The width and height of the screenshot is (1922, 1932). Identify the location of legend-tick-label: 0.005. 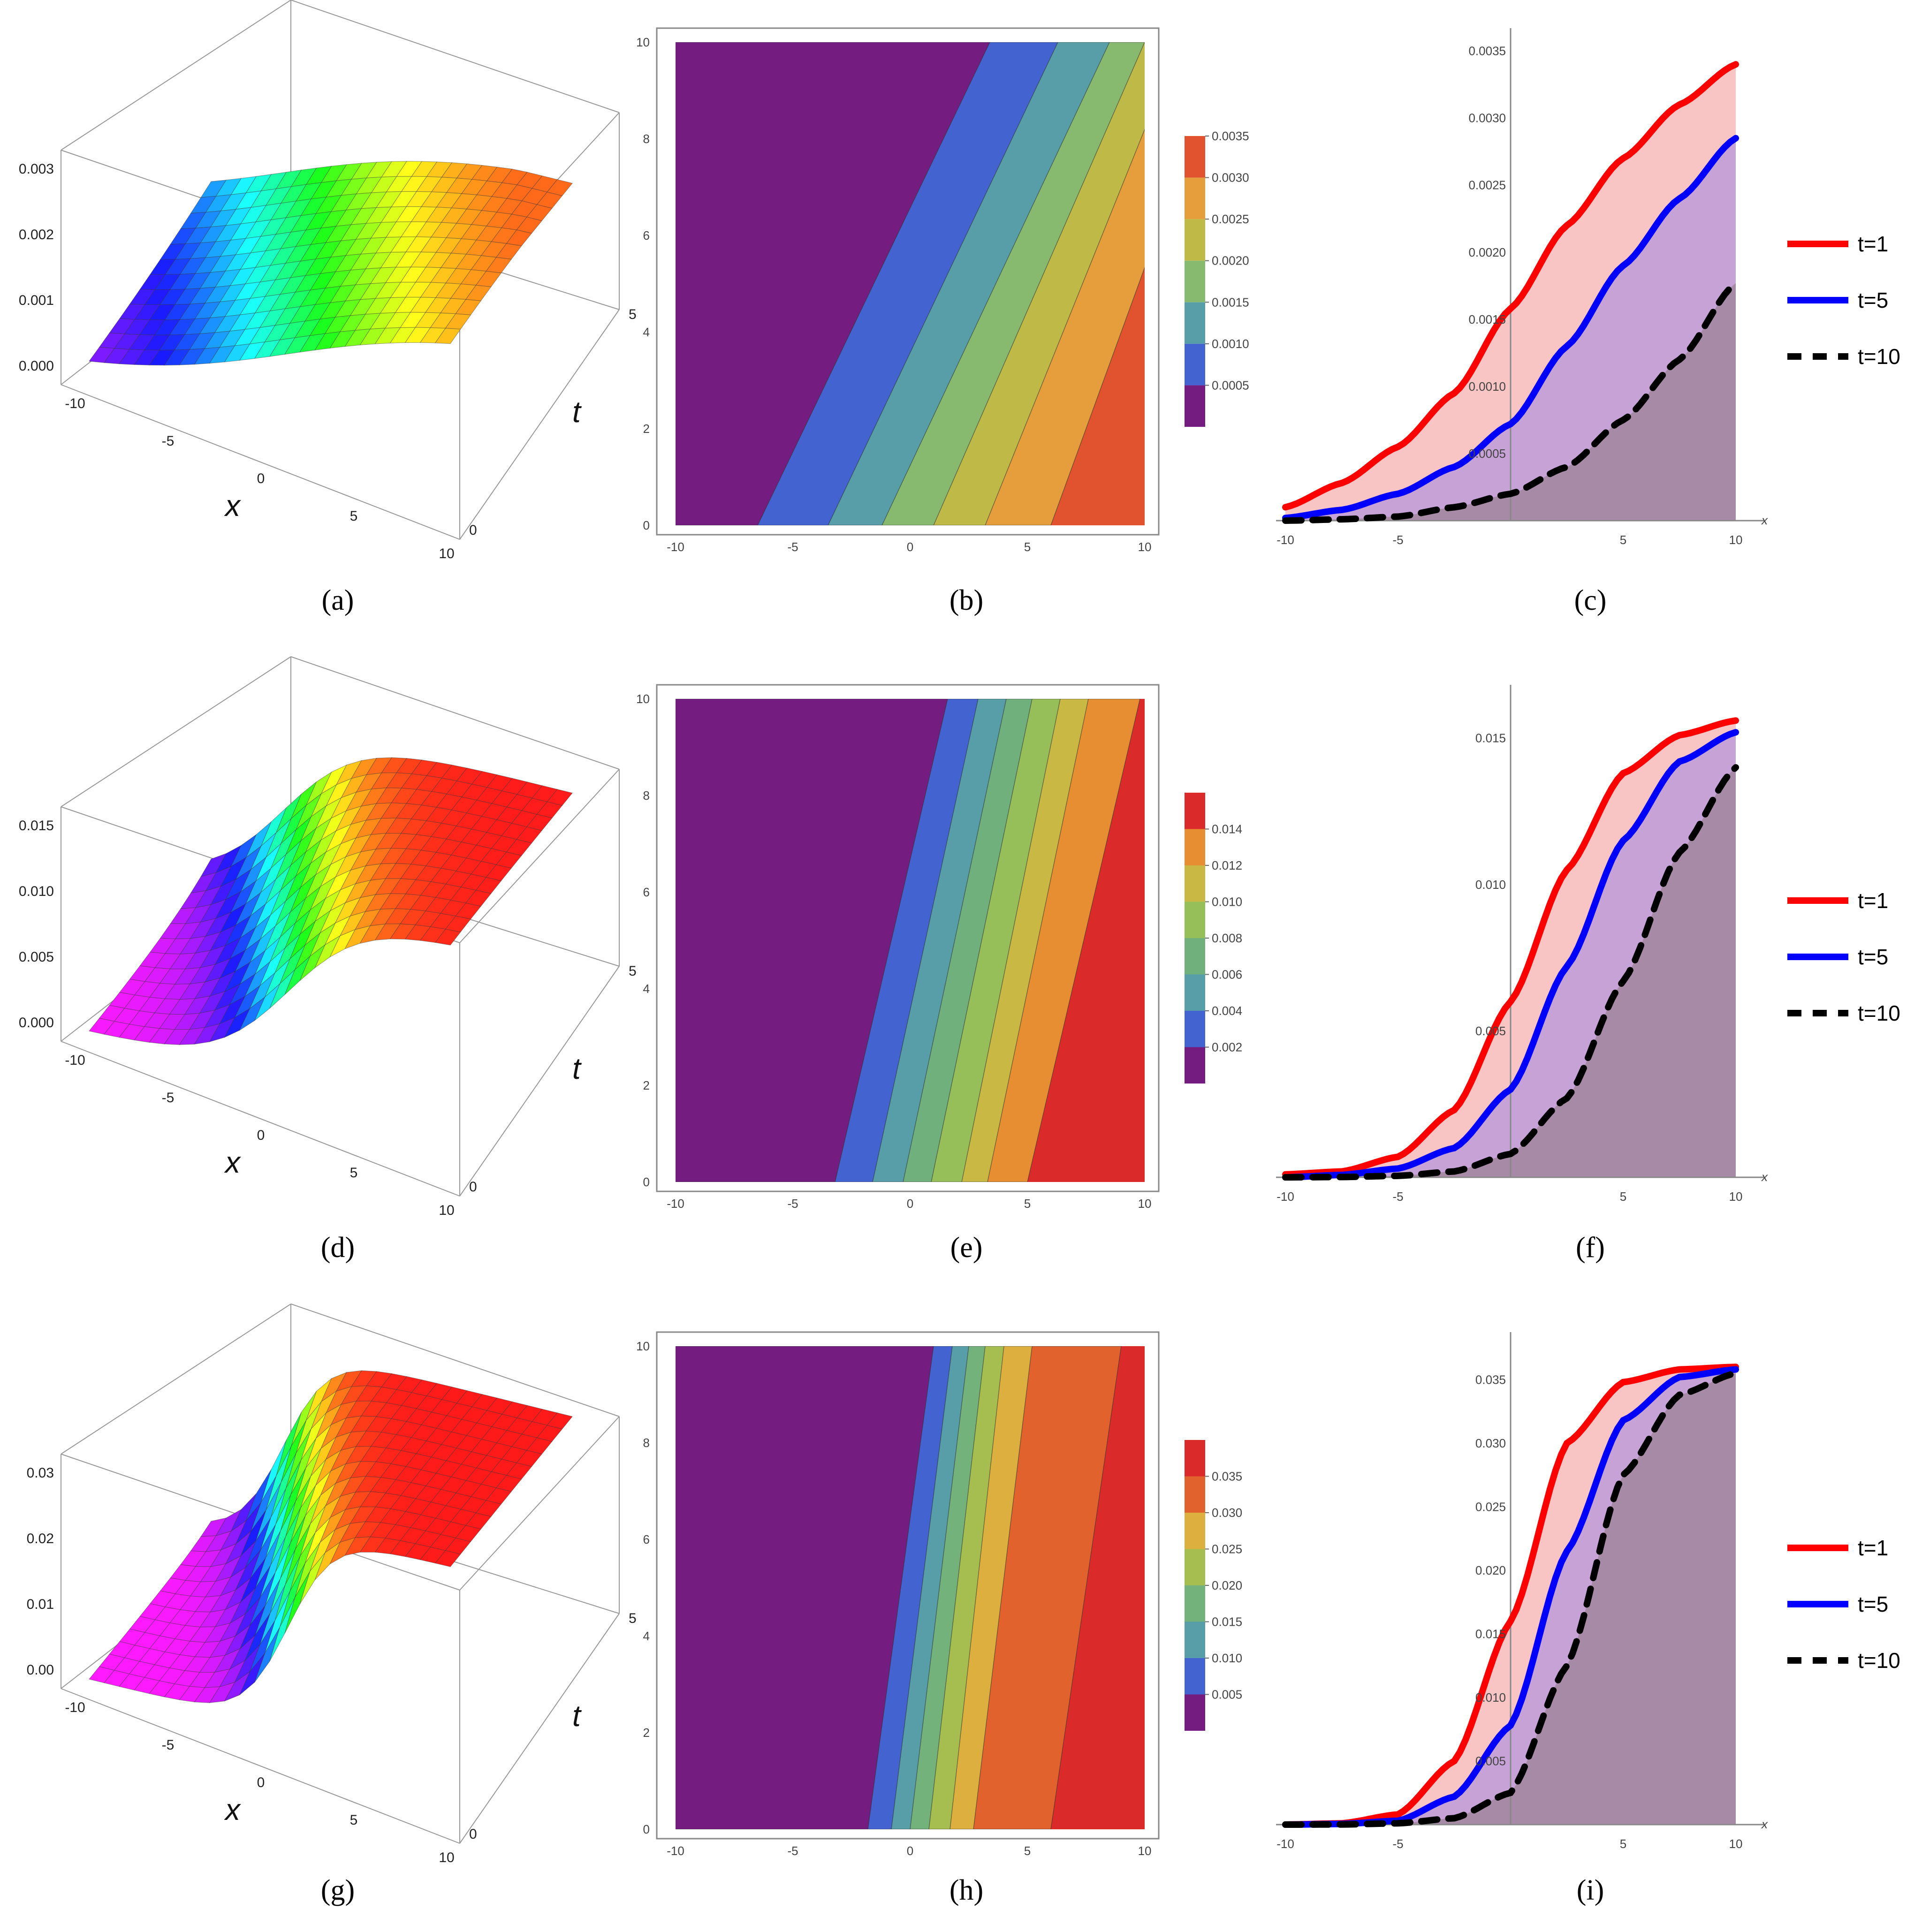
(1227, 1695).